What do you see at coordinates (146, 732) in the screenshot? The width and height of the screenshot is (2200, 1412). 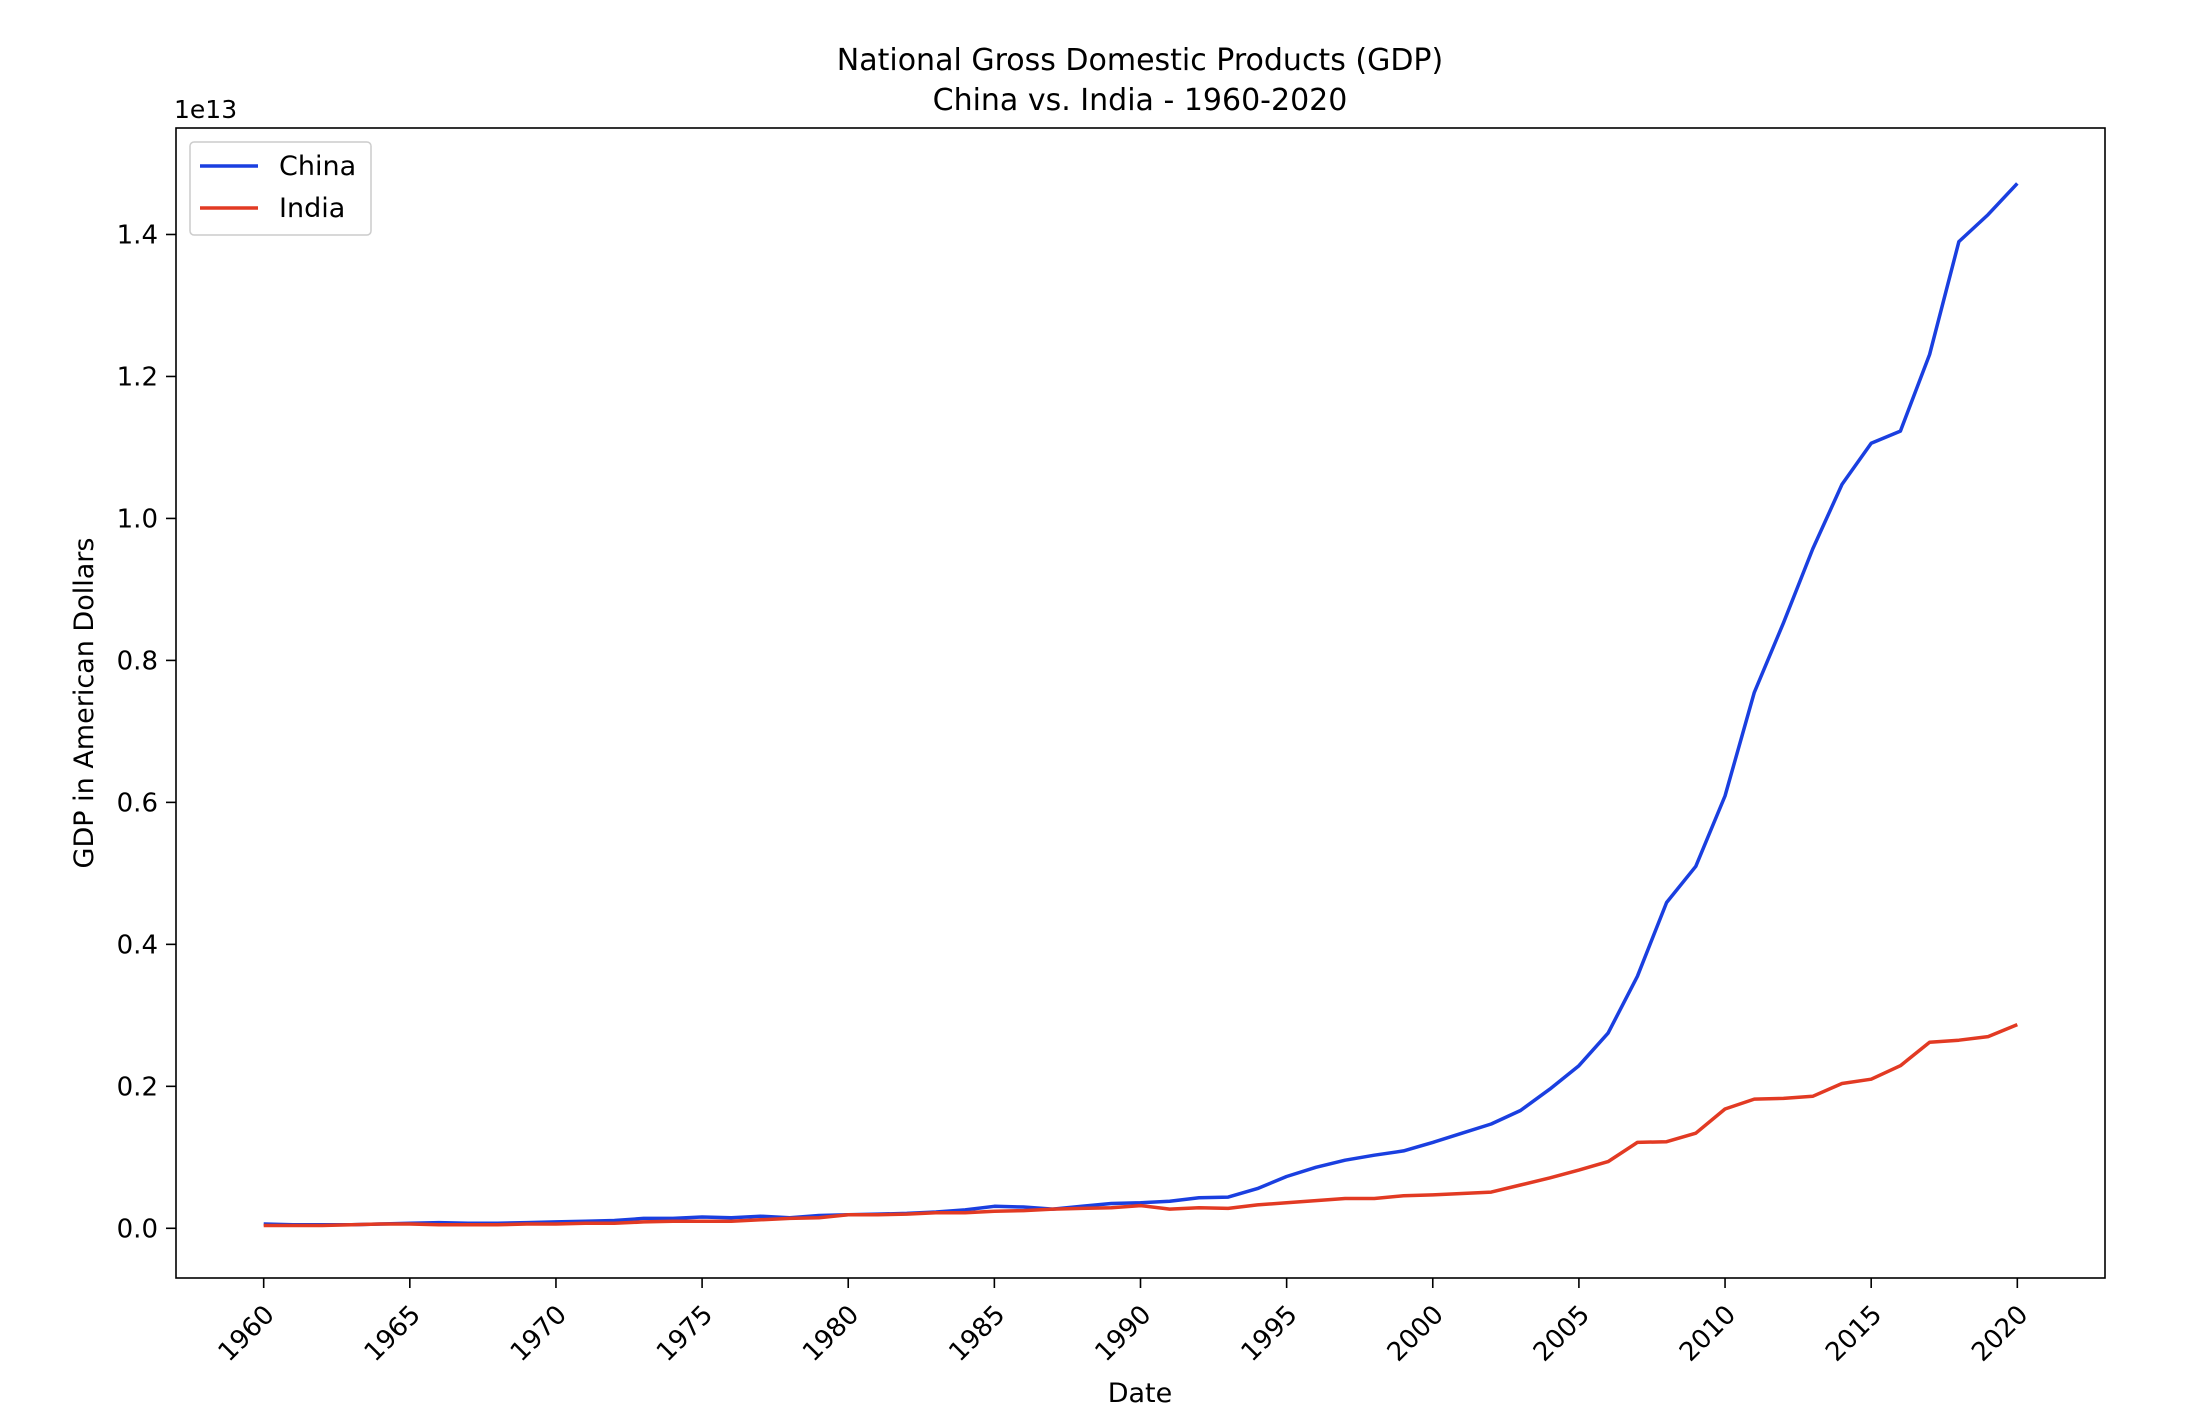 I see `y-axis-ticks: 0.0 0.2 0.4 0.6 0.8 1.0 1.2 1.4` at bounding box center [146, 732].